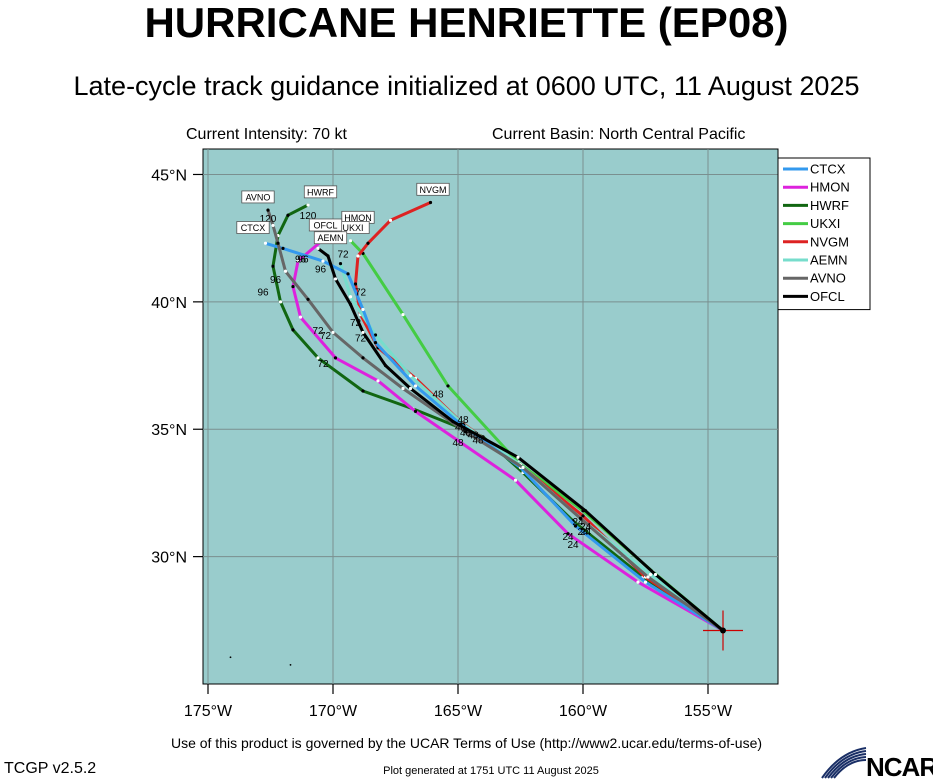  I want to click on x-tick-label: 155°W, so click(708, 711).